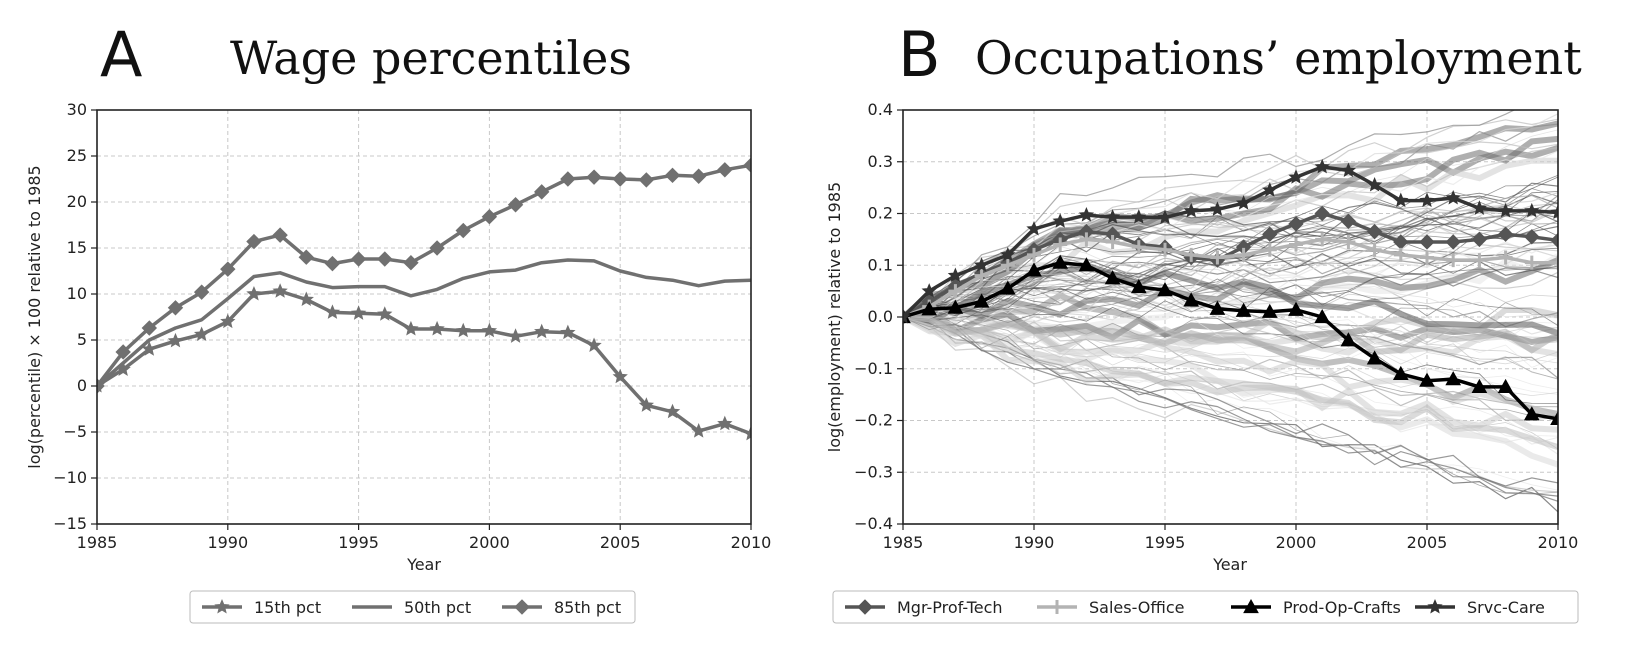 The height and width of the screenshot is (646, 1630). I want to click on panel-b-legend-label: Sales-Office, so click(1137, 607).